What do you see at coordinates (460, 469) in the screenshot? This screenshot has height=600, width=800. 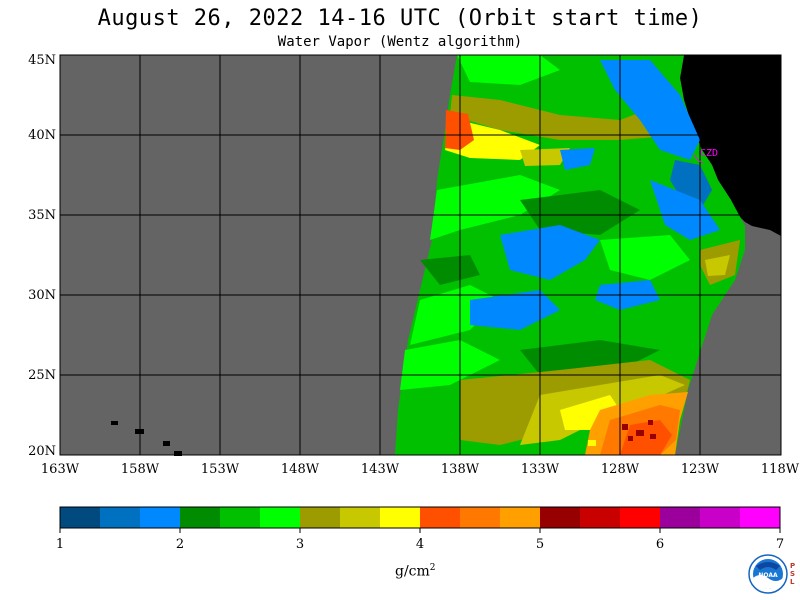 I see `lon-label-138w: 138W` at bounding box center [460, 469].